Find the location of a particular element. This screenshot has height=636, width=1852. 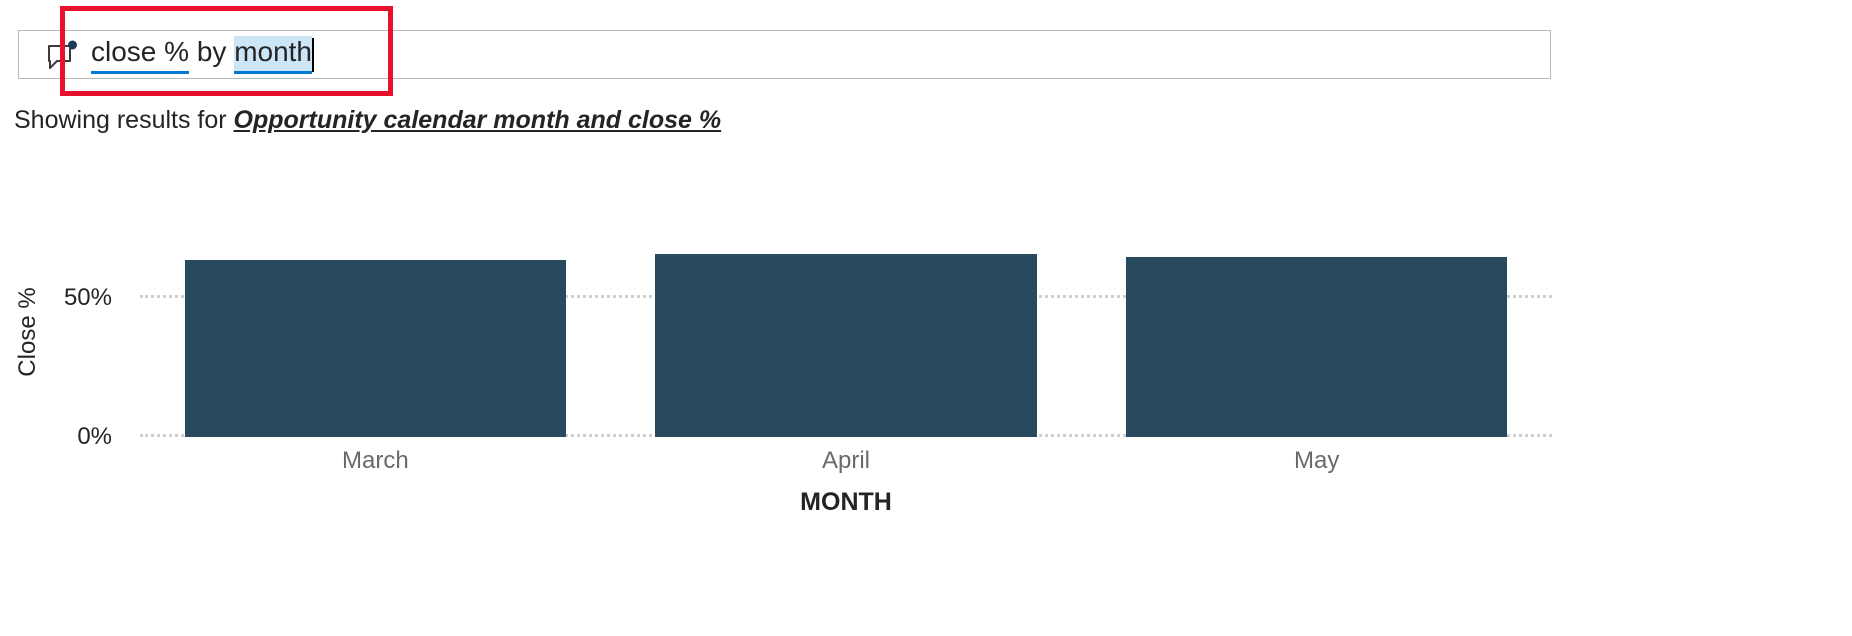

text-cursor is located at coordinates (313, 54).